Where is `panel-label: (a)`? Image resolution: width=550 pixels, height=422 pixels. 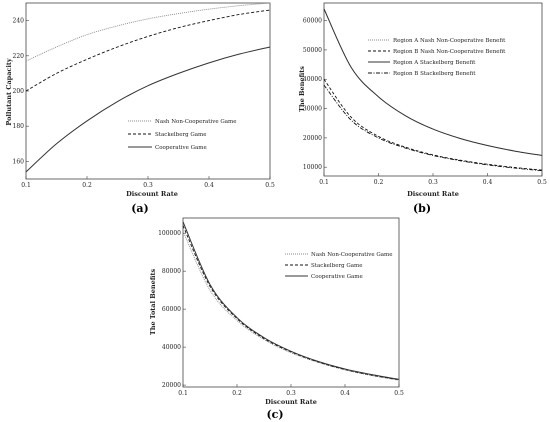 panel-label: (a) is located at coordinates (140, 208).